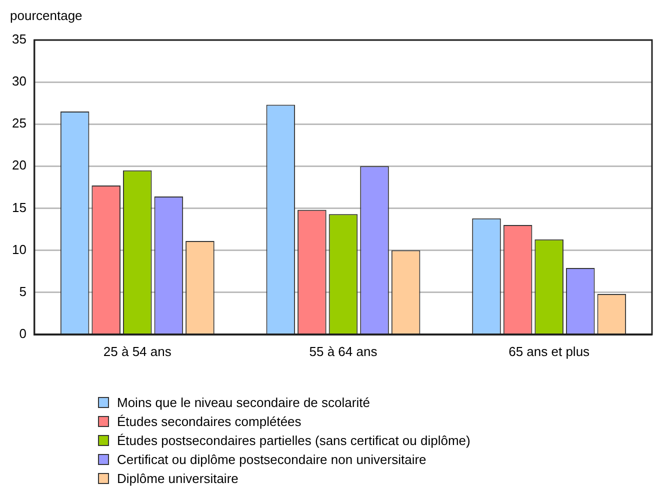 This screenshot has width=654, height=500. I want to click on y-axis-title: pourcentage, so click(46, 15).